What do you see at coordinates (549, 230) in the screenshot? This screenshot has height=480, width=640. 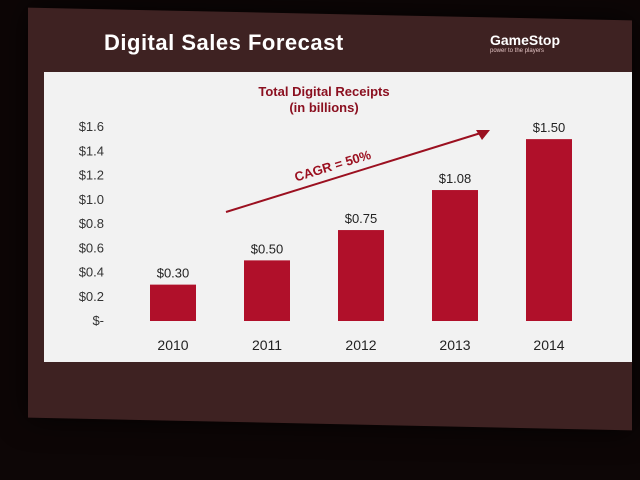 I see `bar-2014` at bounding box center [549, 230].